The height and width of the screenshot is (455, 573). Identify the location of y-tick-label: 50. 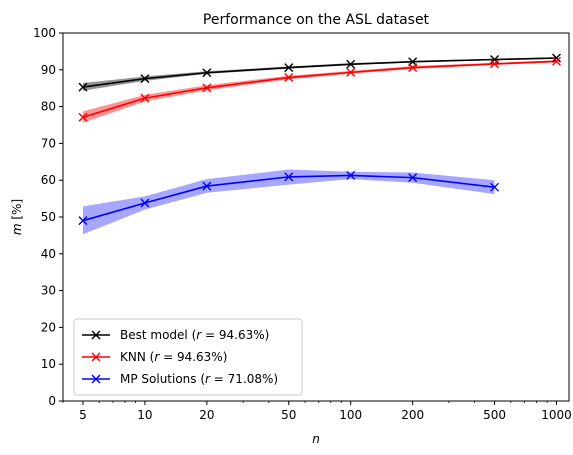
(48, 217).